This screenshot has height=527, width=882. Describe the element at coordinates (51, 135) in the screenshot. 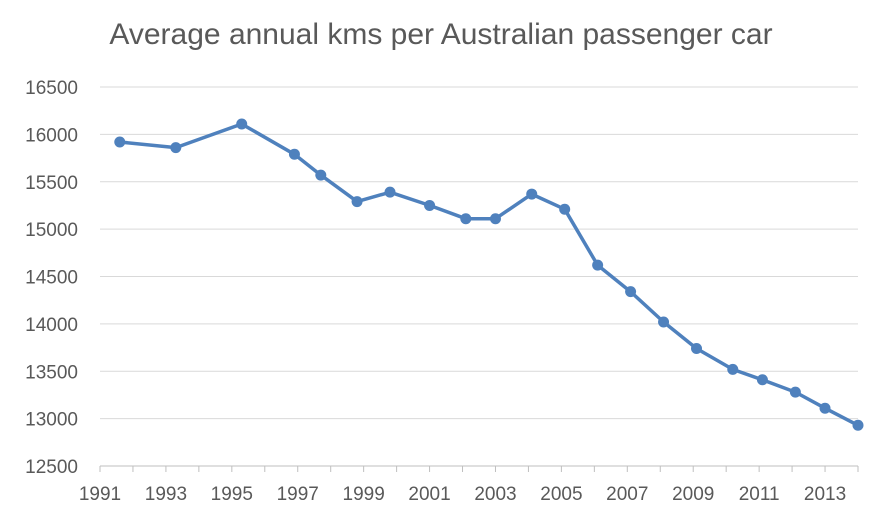

I see `y-tick-label-16000: 16000` at that location.